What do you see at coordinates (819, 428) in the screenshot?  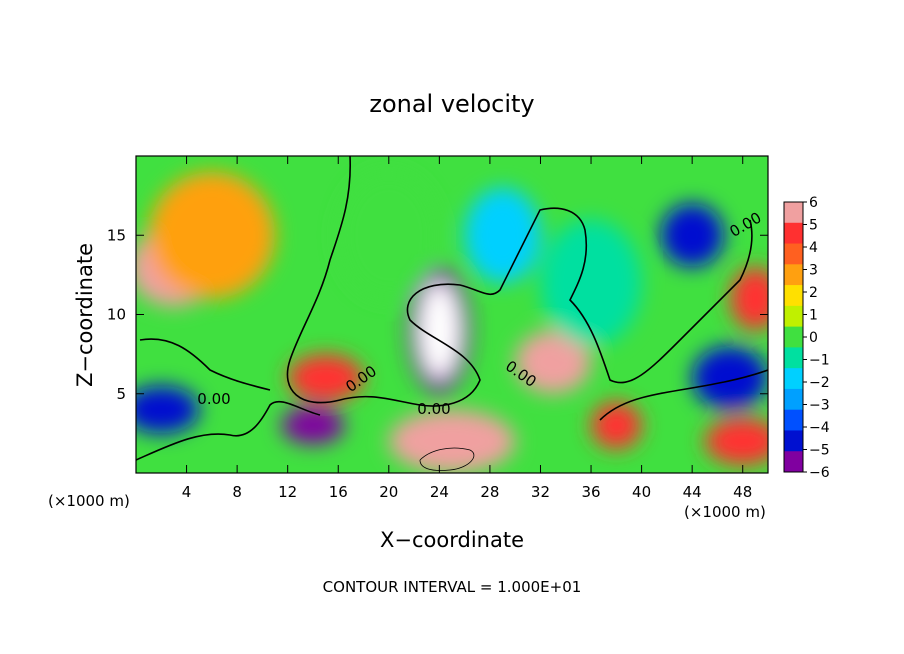 I see `colorbar-tick-label: −4` at bounding box center [819, 428].